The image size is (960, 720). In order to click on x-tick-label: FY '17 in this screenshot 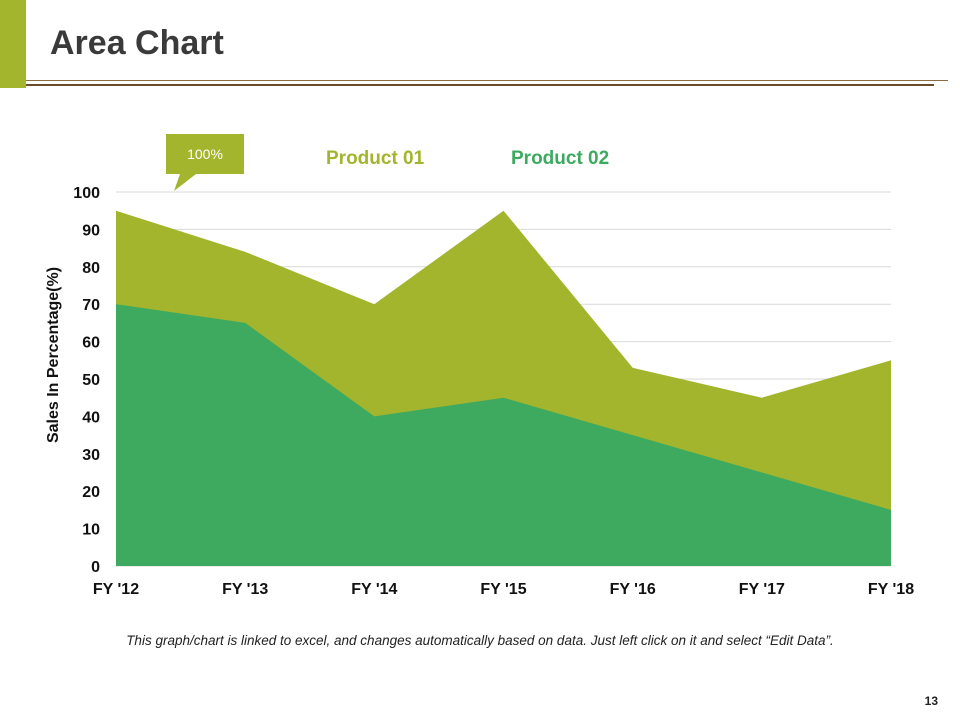, I will do `click(762, 589)`.